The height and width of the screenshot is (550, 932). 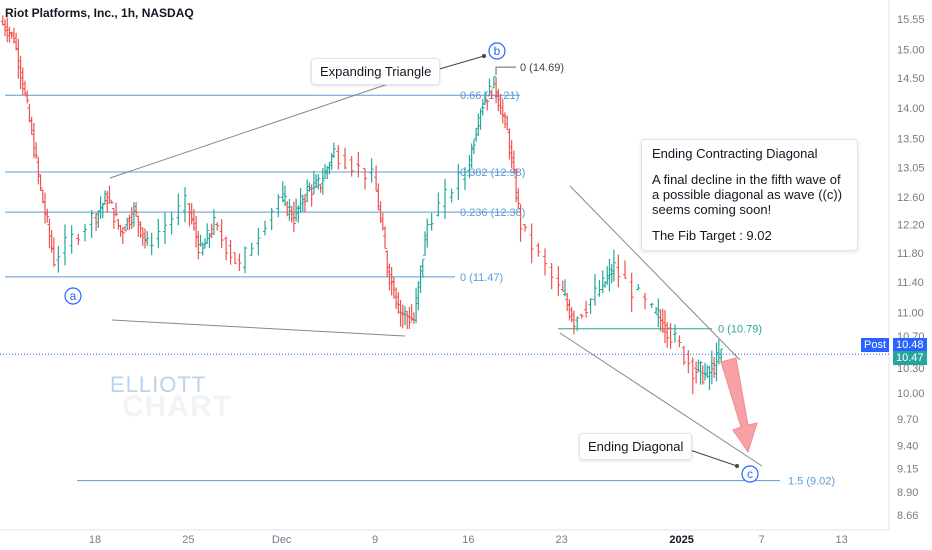 I want to click on watermark-line2: CHART, so click(x=177, y=406).